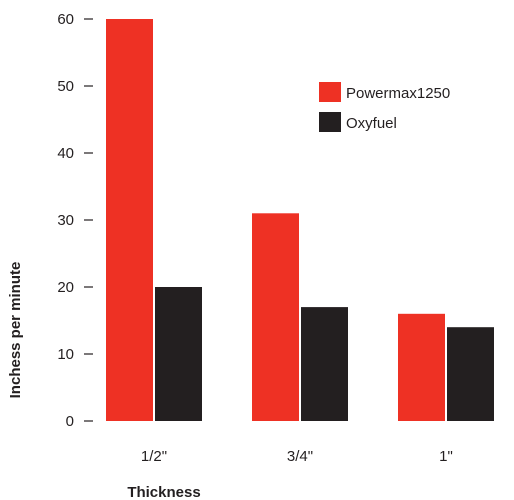 This screenshot has width=514, height=500. Describe the element at coordinates (300, 456) in the screenshot. I see `x-category-label: 3/4"` at that location.